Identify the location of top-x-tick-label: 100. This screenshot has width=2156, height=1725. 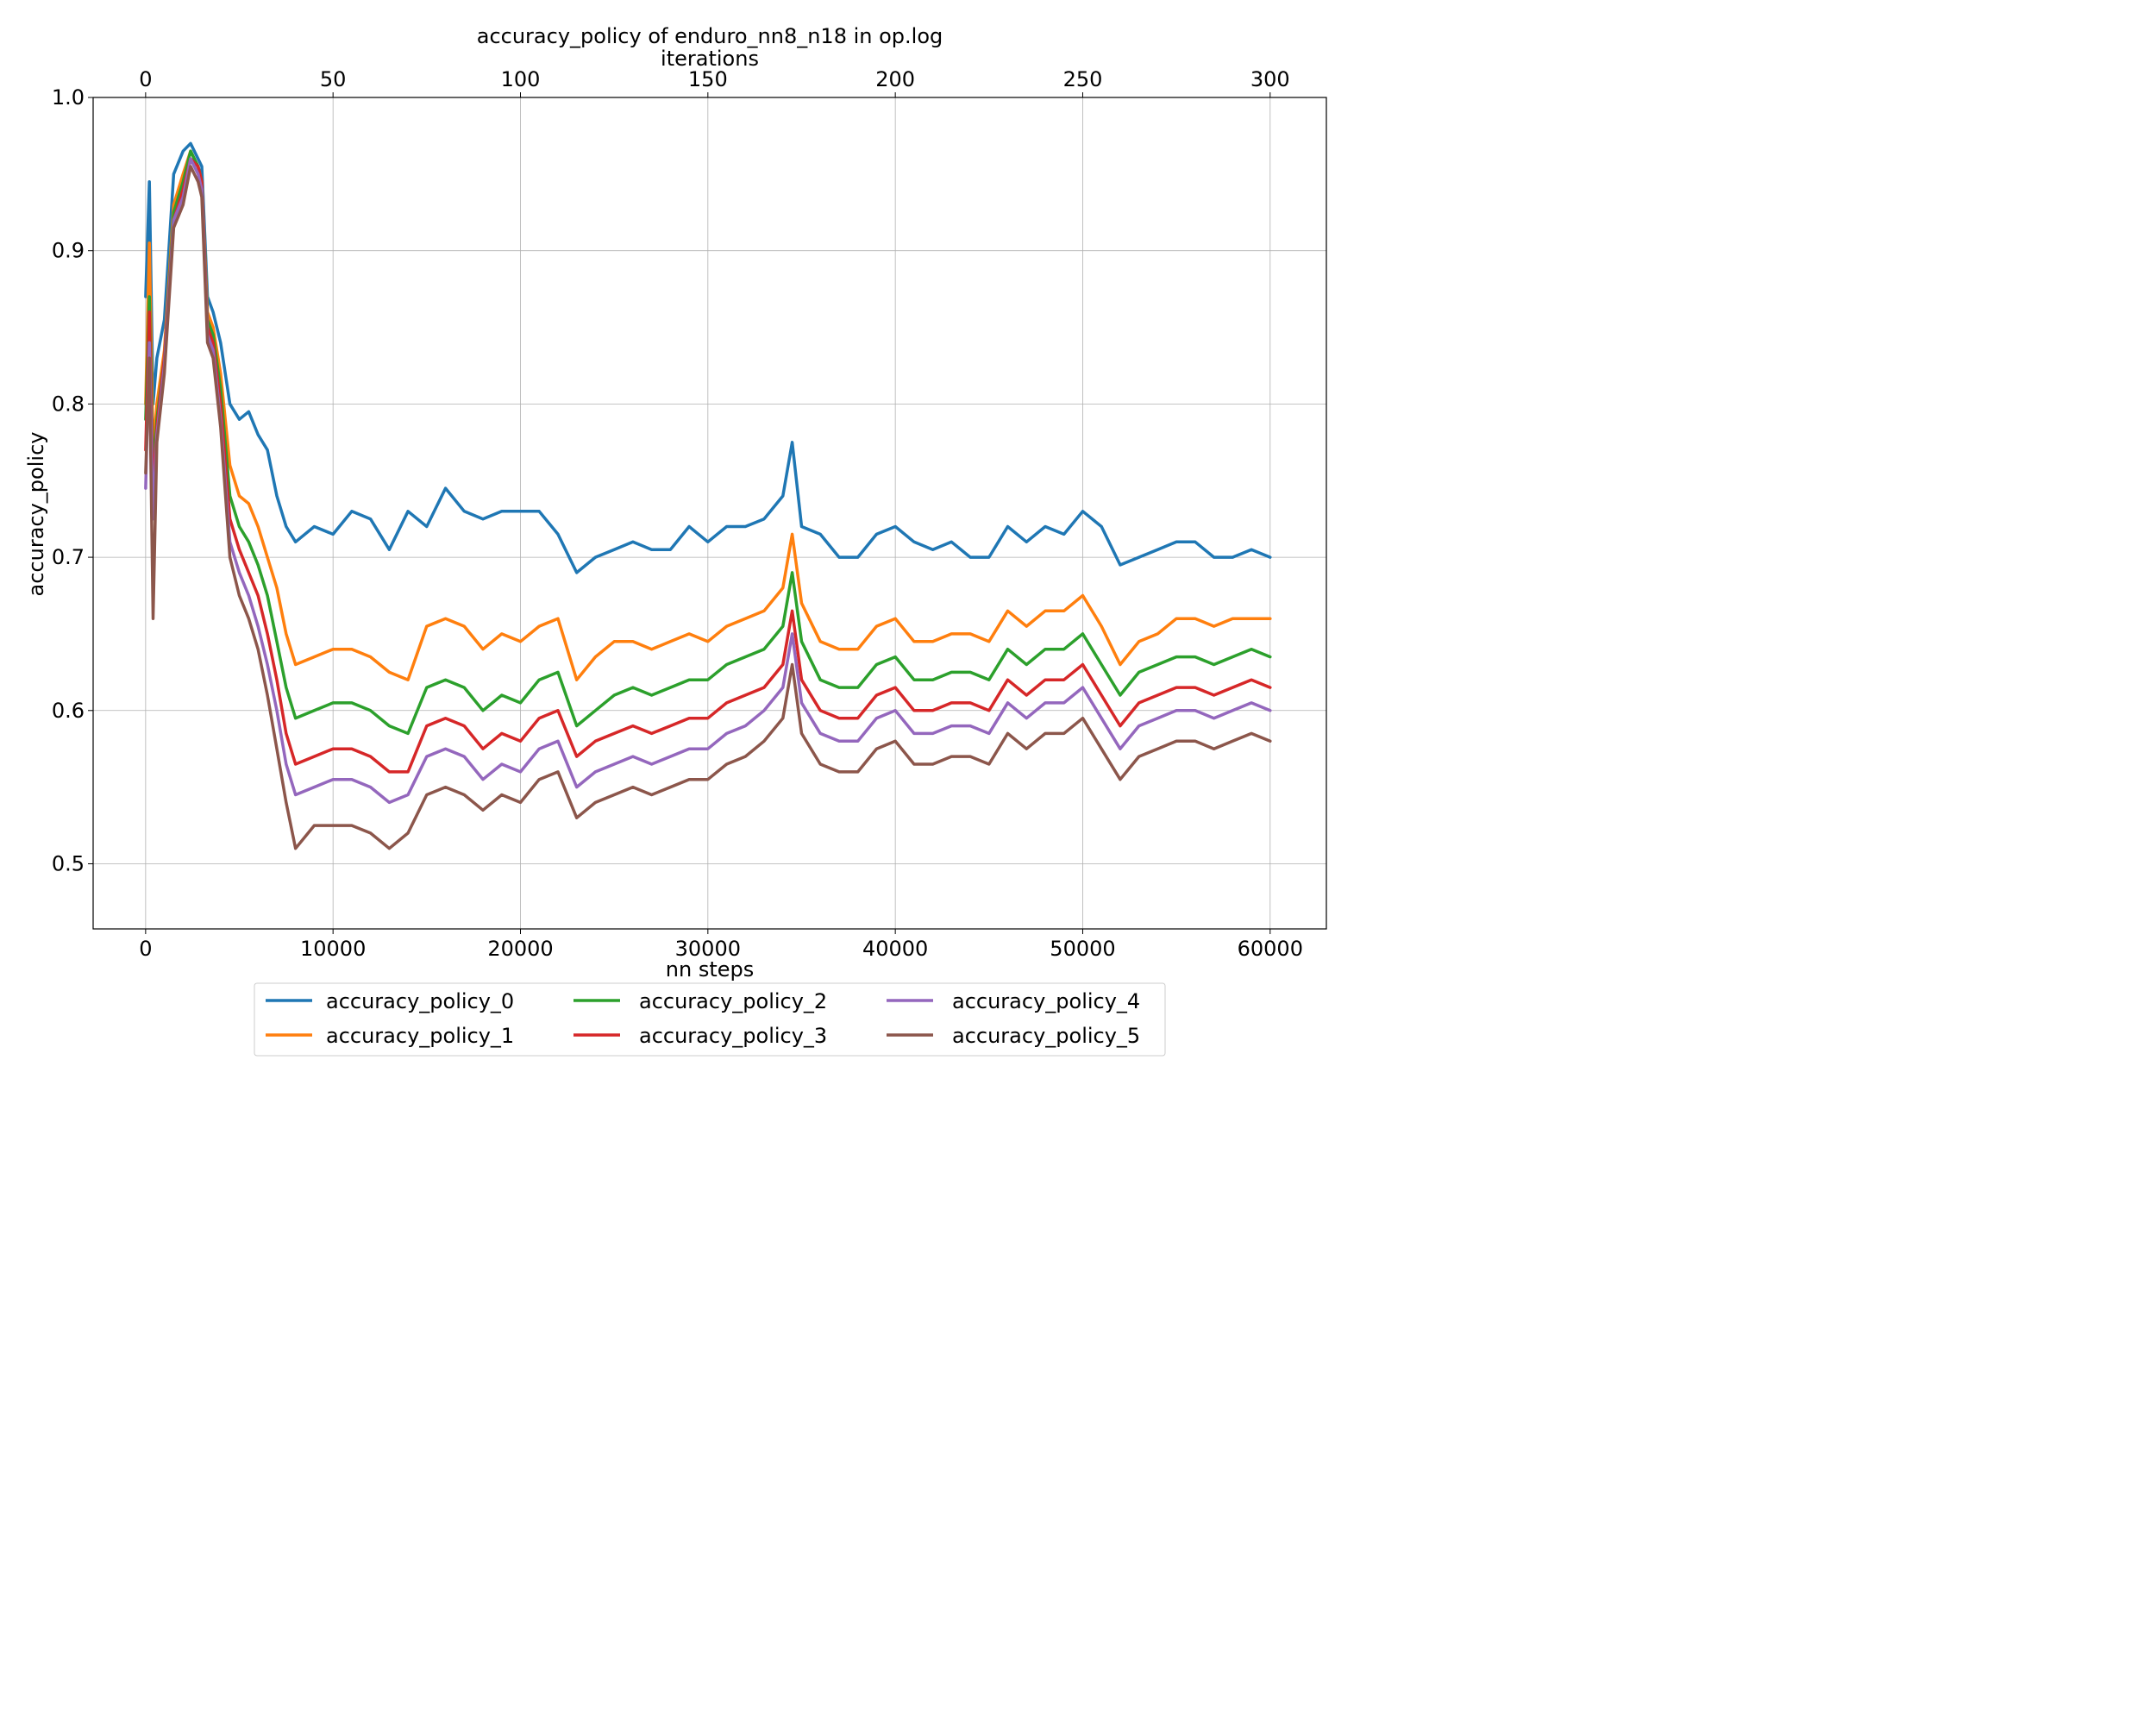
(521, 79).